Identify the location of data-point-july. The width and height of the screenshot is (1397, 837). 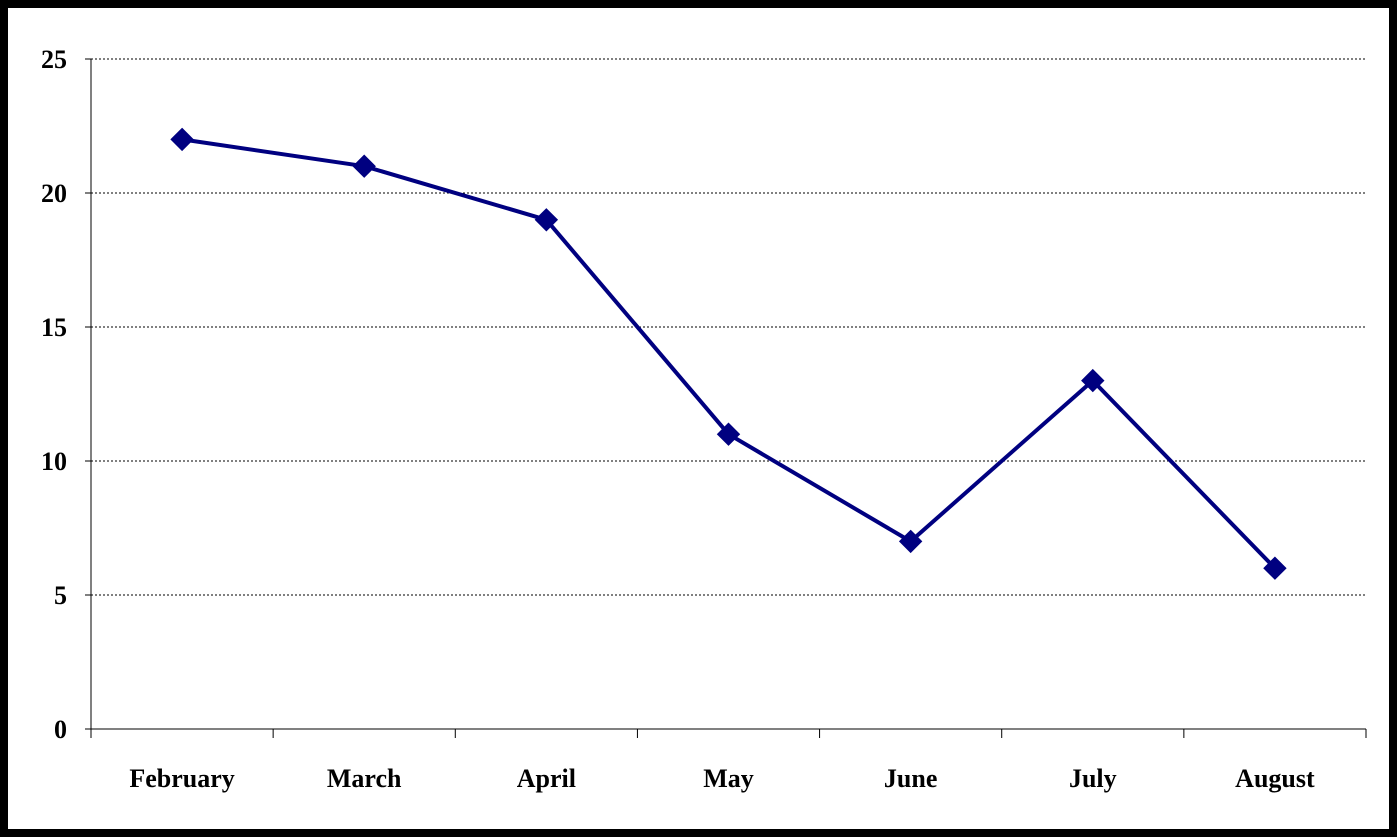
(1093, 380).